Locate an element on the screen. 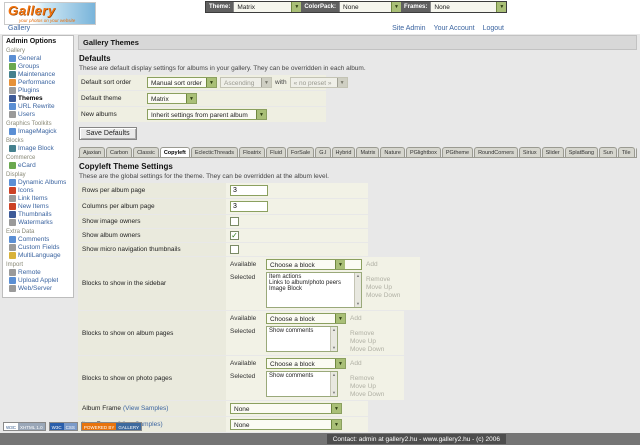  photo-blocks-selected-list: Show comments ▲ ▼ is located at coordinates (302, 384).